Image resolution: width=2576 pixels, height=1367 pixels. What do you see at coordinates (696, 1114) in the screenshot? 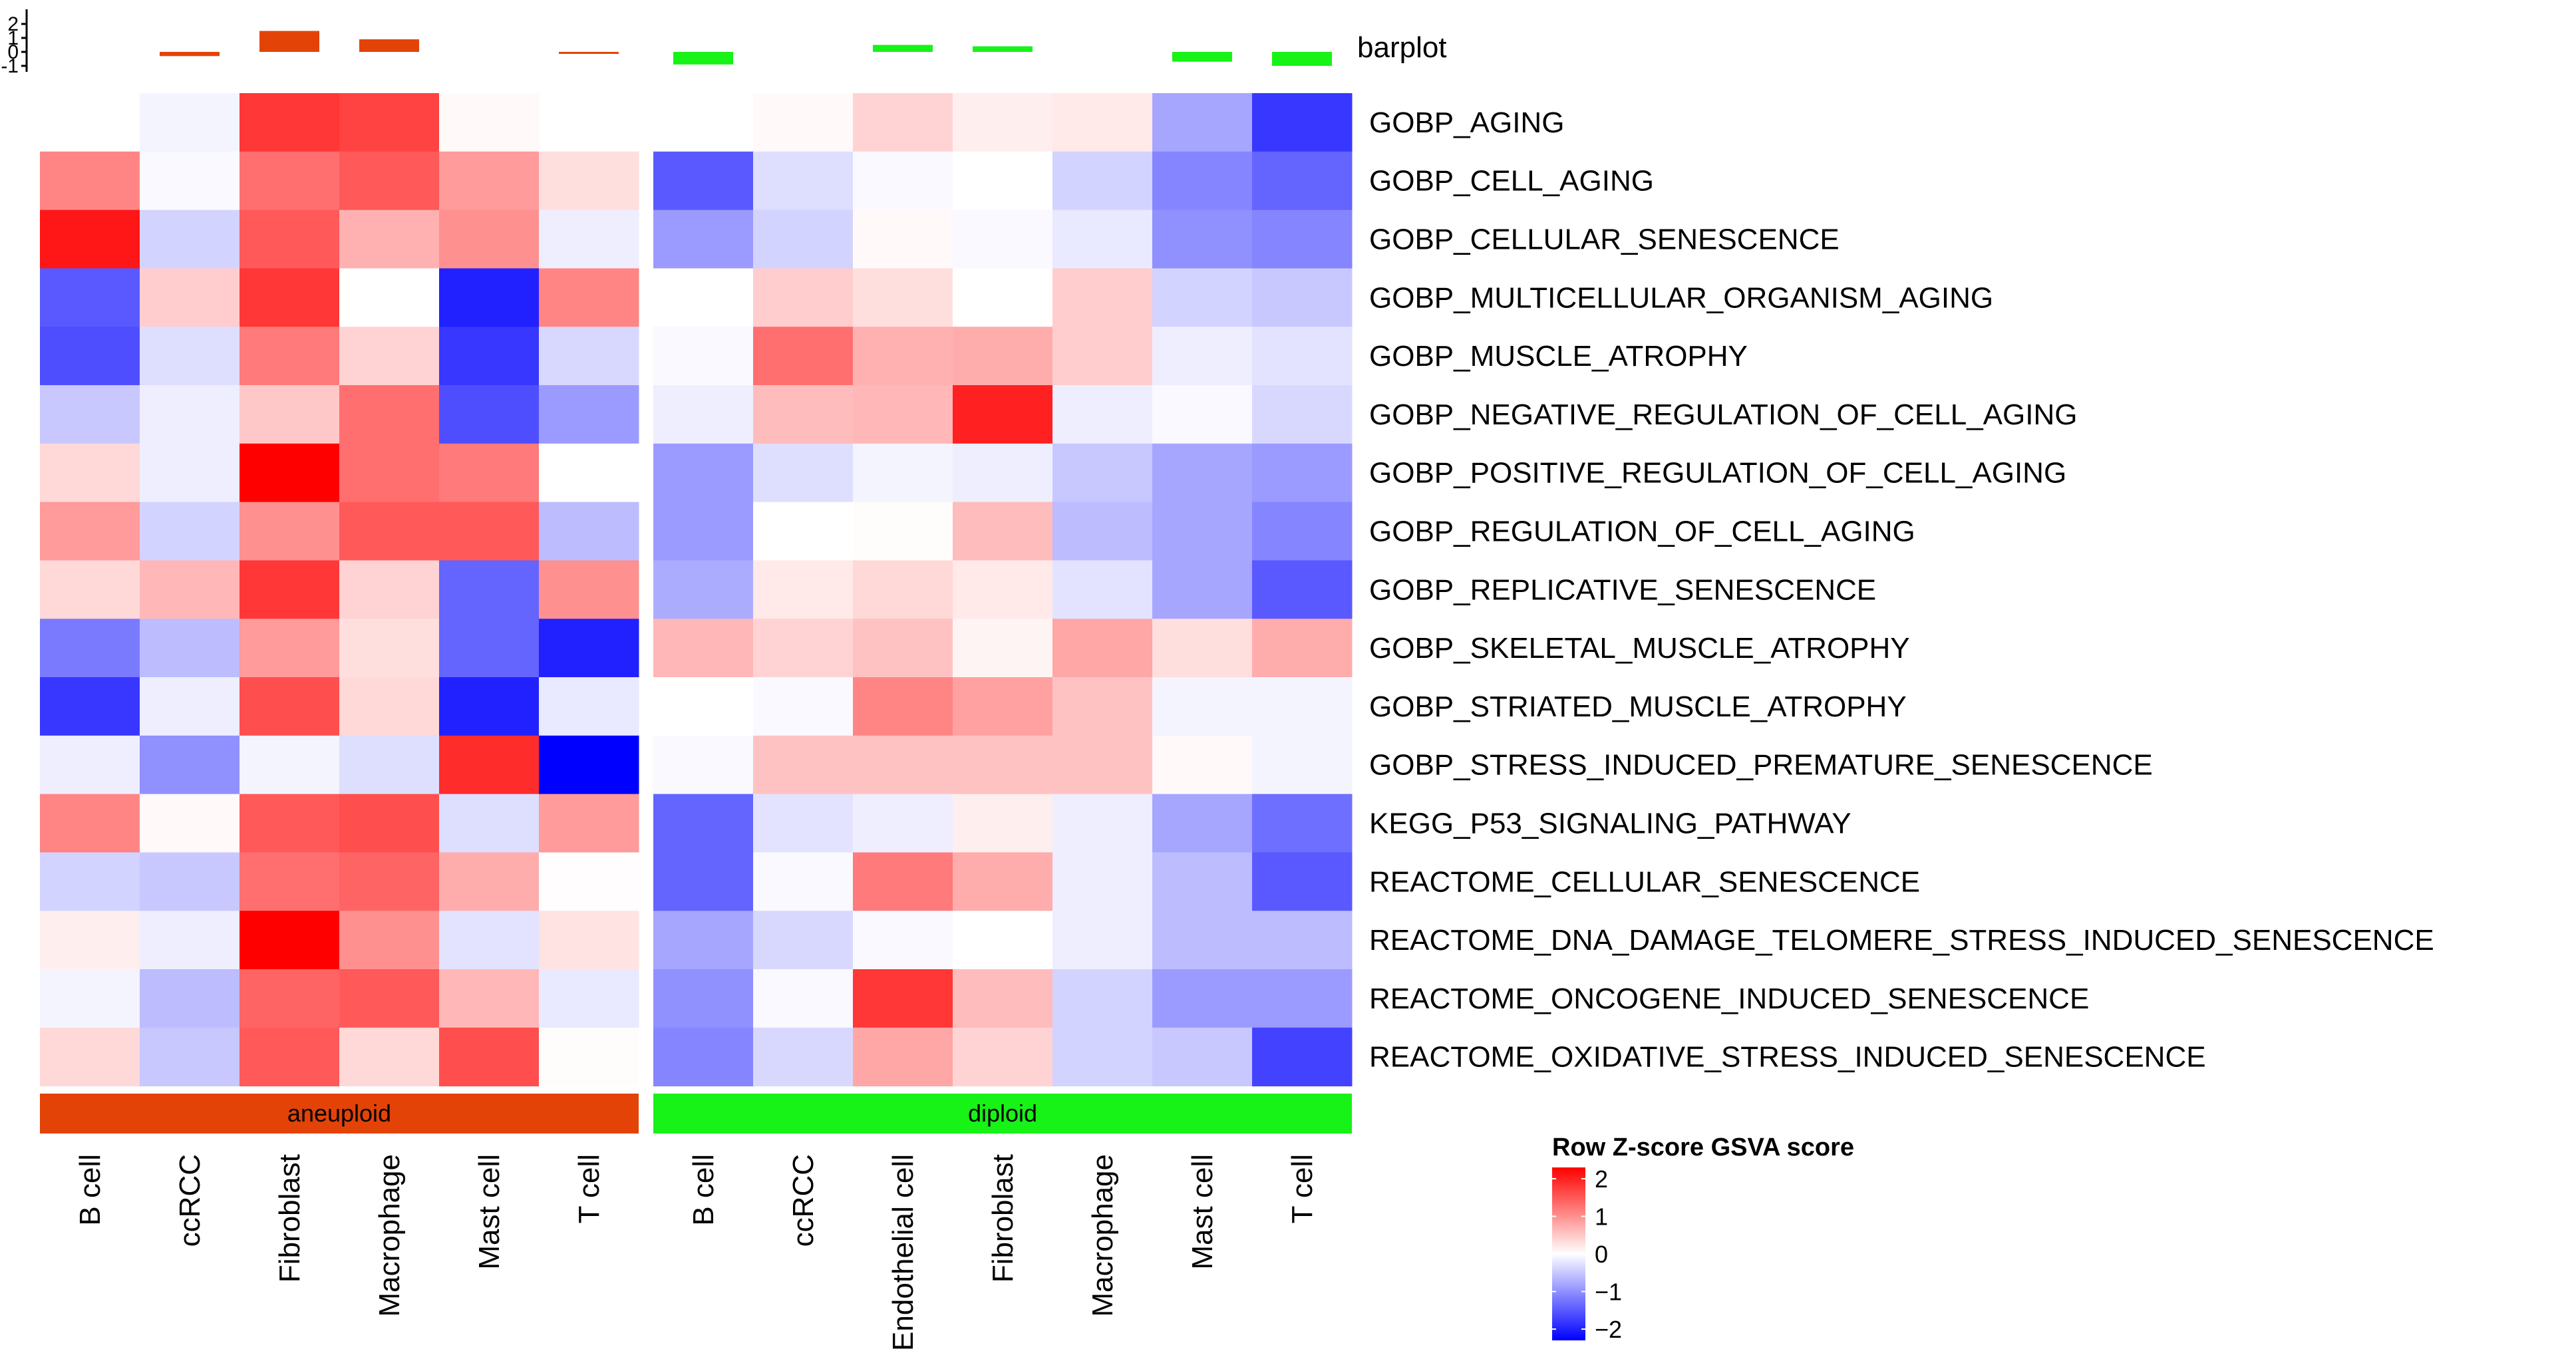
I see `group-annotation: aneuploid diploid` at bounding box center [696, 1114].